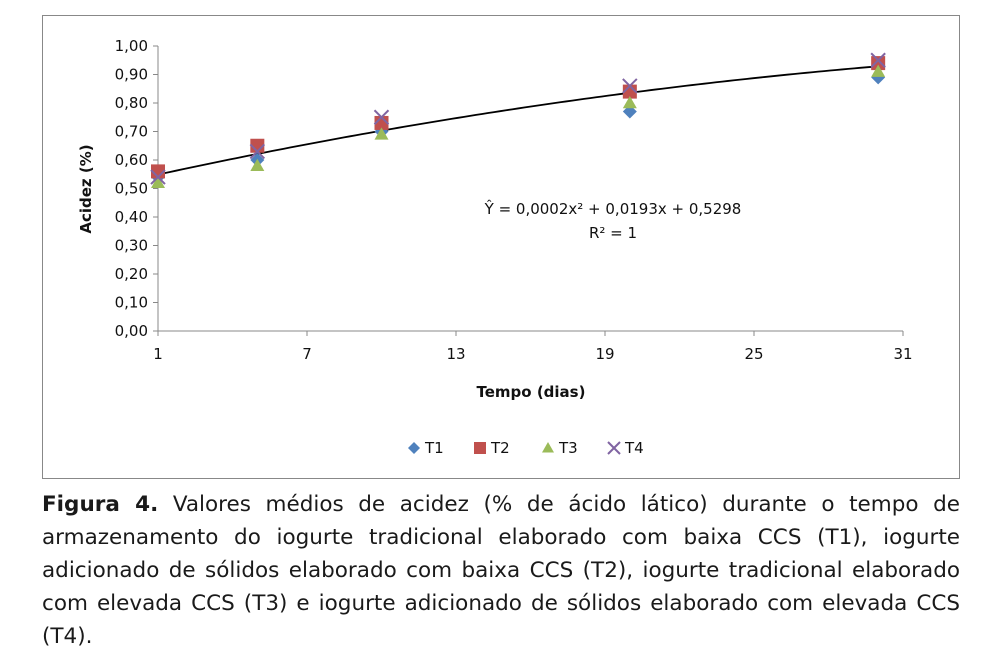 The width and height of the screenshot is (1004, 668). I want to click on point-t4-4-stroke-b, so click(878, 60).